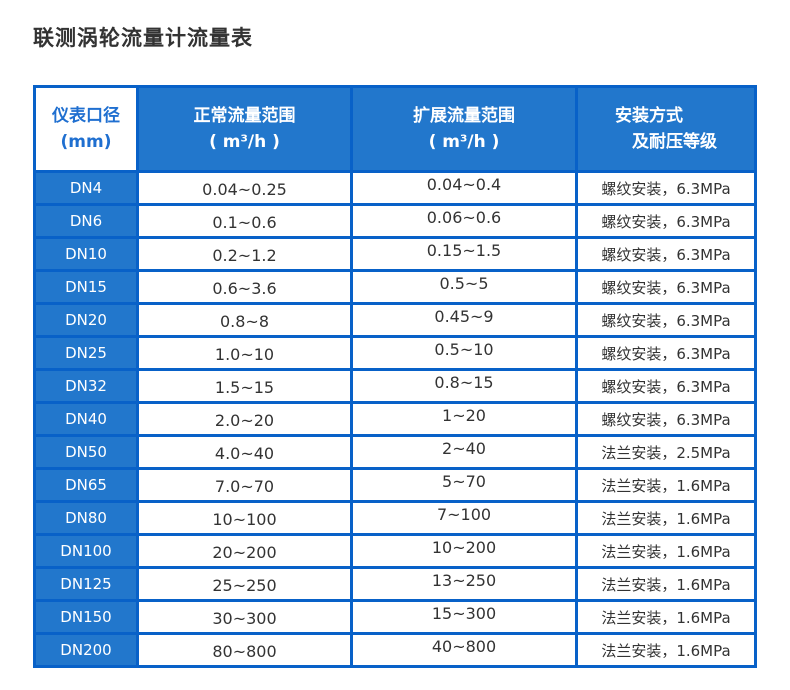 The height and width of the screenshot is (690, 790). What do you see at coordinates (86, 353) in the screenshot?
I see `row-dn-cell: DN25` at bounding box center [86, 353].